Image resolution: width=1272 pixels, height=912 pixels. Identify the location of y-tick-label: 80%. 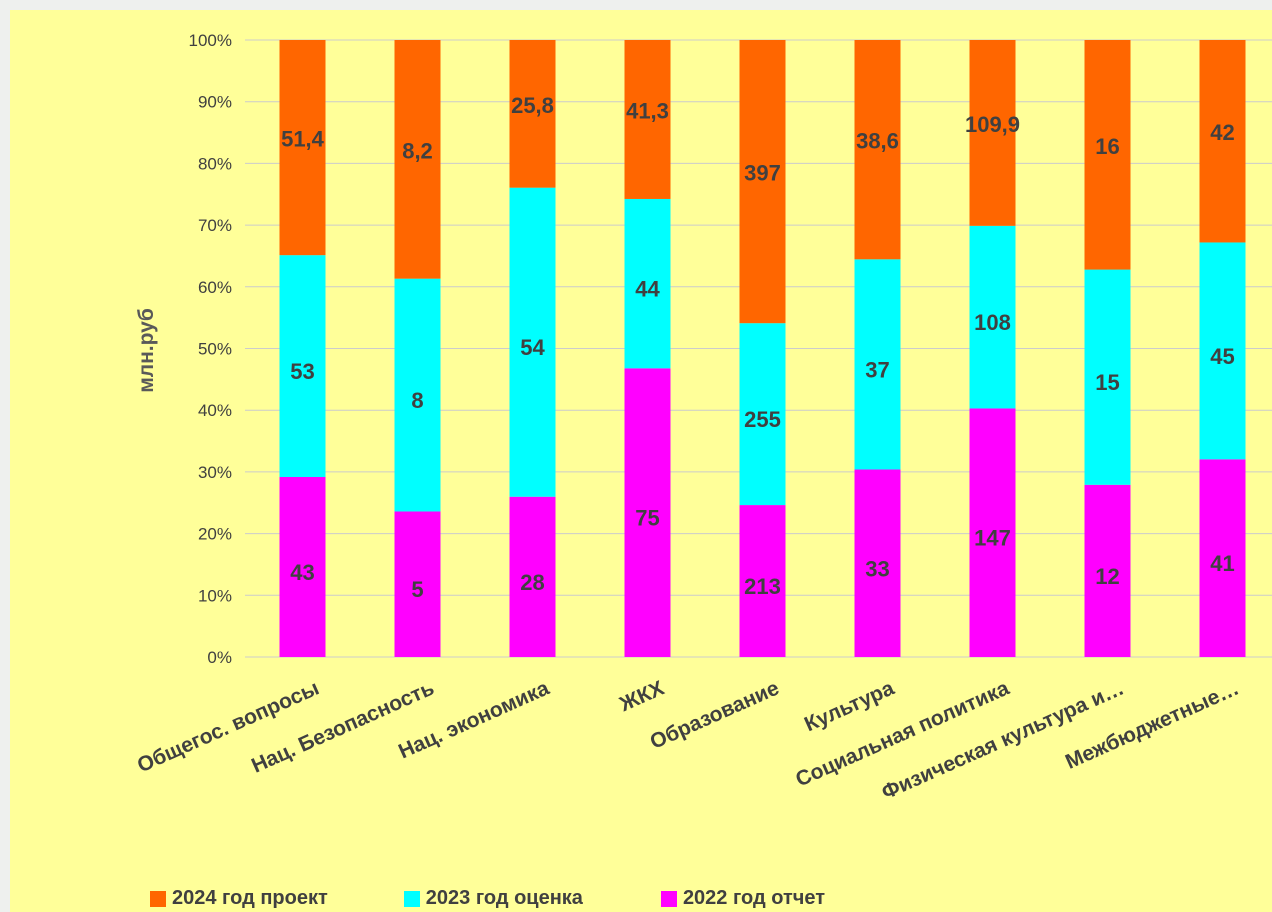
(215, 163).